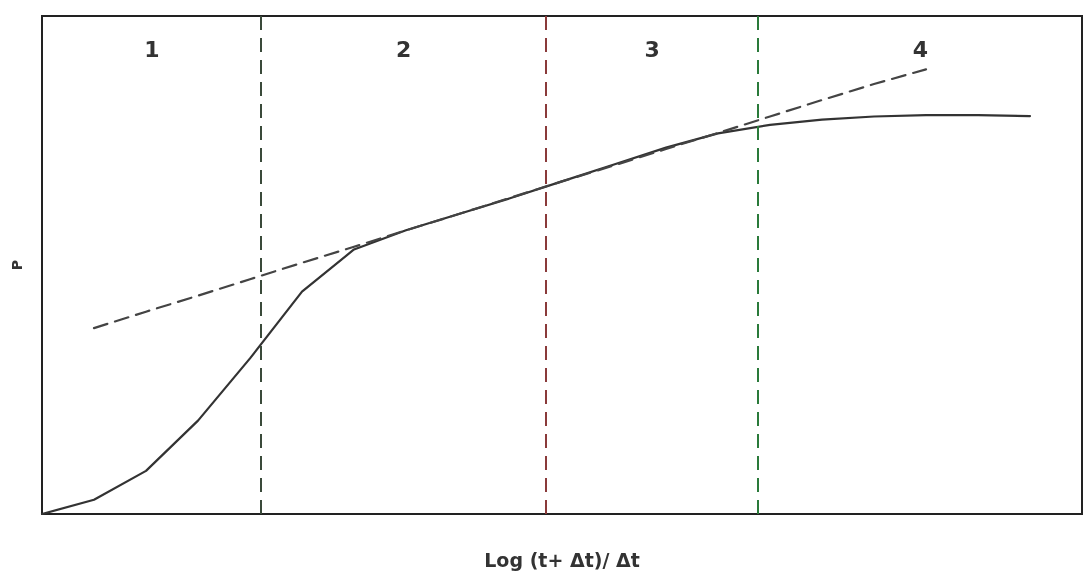  What do you see at coordinates (562, 559) in the screenshot?
I see `x-axis-title: Log (t+ Δt)/ Δt` at bounding box center [562, 559].